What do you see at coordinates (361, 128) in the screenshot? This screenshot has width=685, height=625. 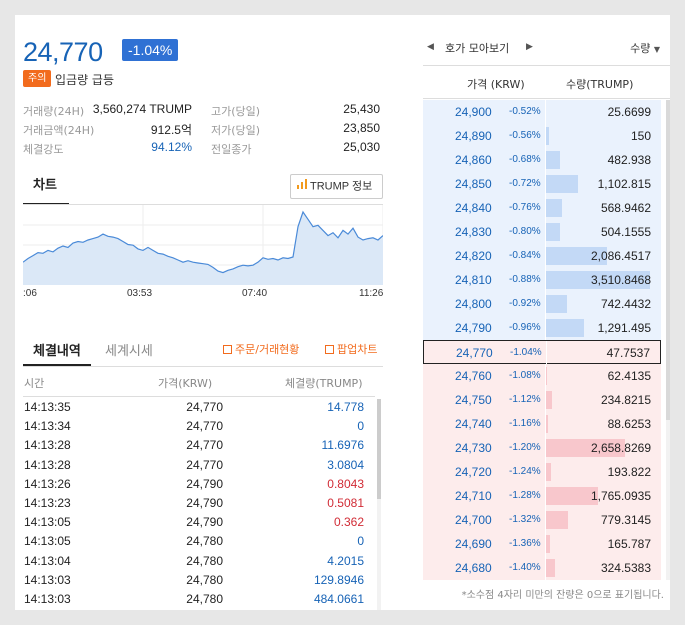 I see `low-value: 23,850` at bounding box center [361, 128].